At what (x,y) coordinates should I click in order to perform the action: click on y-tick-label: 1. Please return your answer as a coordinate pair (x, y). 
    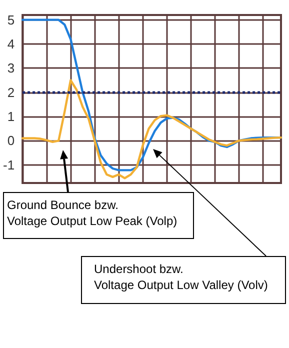
    Looking at the image, I should click on (11, 116).